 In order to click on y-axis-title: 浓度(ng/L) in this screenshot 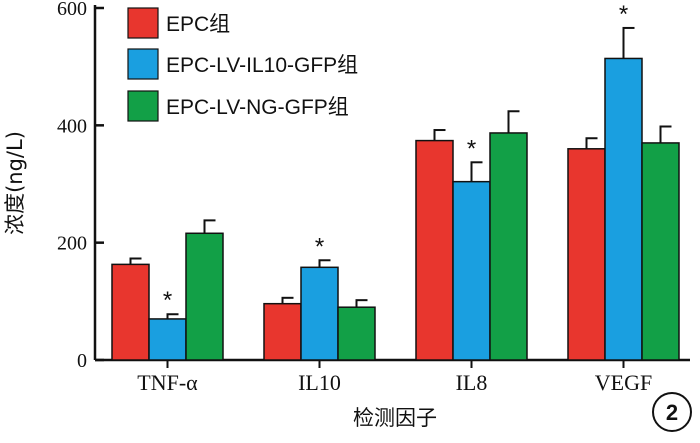, I will do `click(15, 183)`.